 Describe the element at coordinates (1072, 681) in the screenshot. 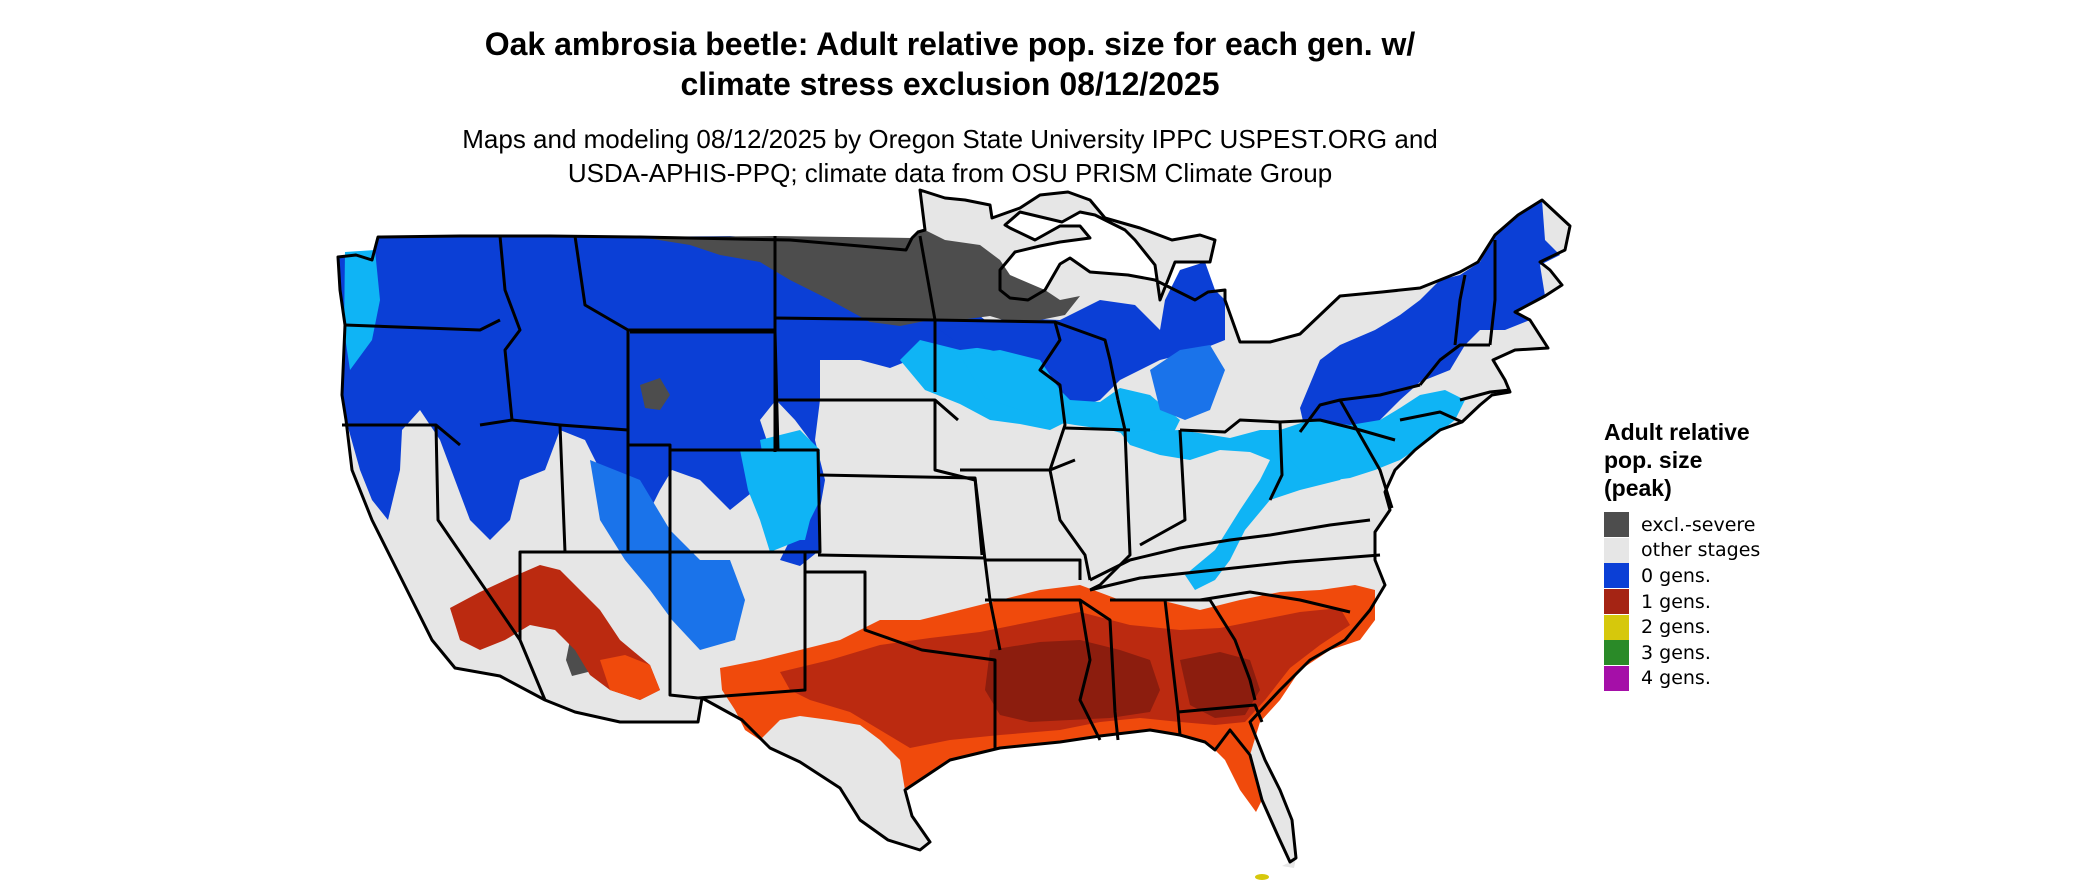

I see `red-lower-mississippi-dark` at that location.